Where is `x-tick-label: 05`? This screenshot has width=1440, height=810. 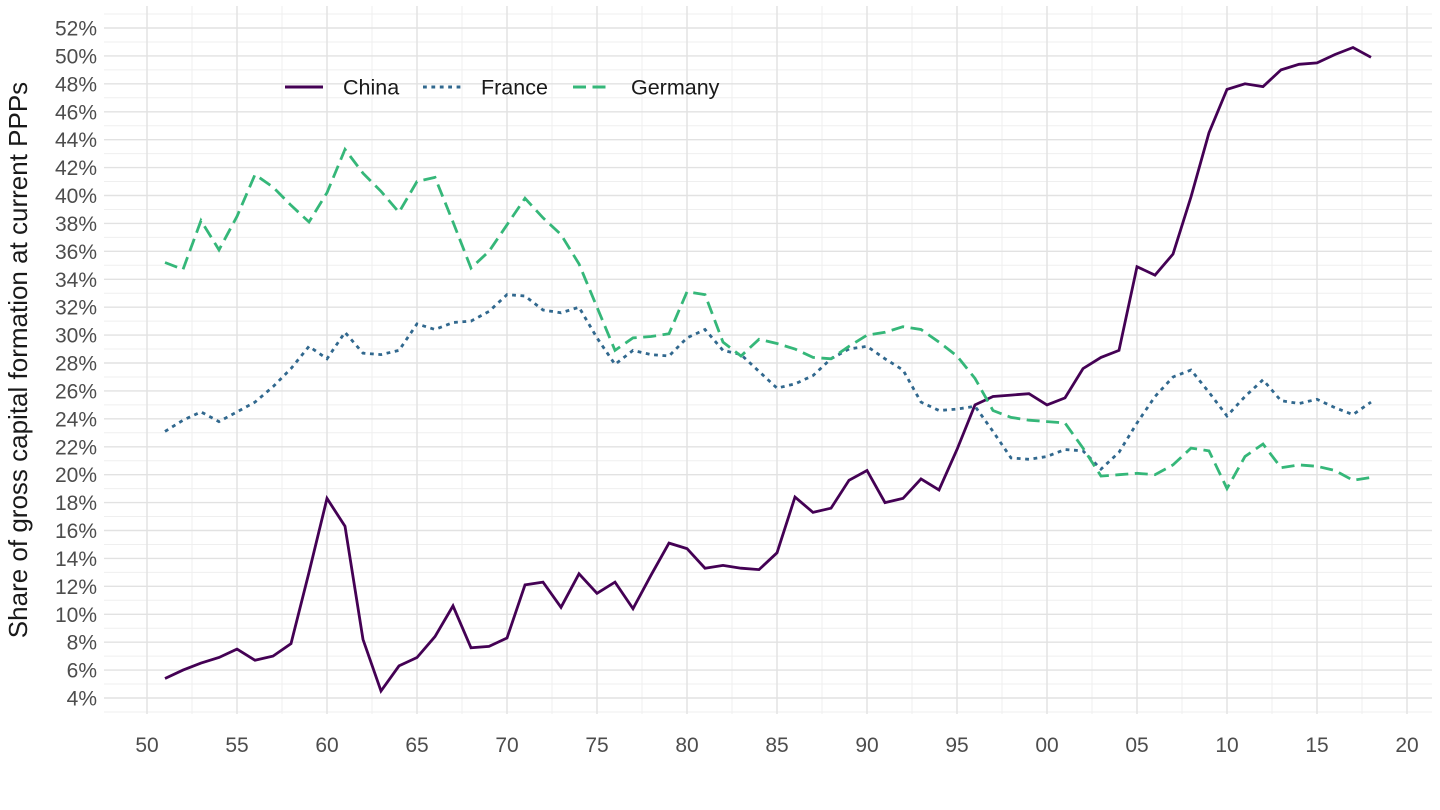 x-tick-label: 05 is located at coordinates (1136, 745).